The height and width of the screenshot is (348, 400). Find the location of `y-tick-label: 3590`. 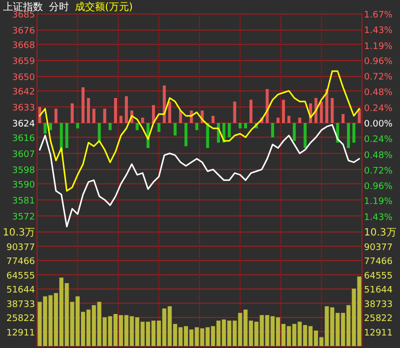

y-tick-label: 3590 is located at coordinates (24, 185).